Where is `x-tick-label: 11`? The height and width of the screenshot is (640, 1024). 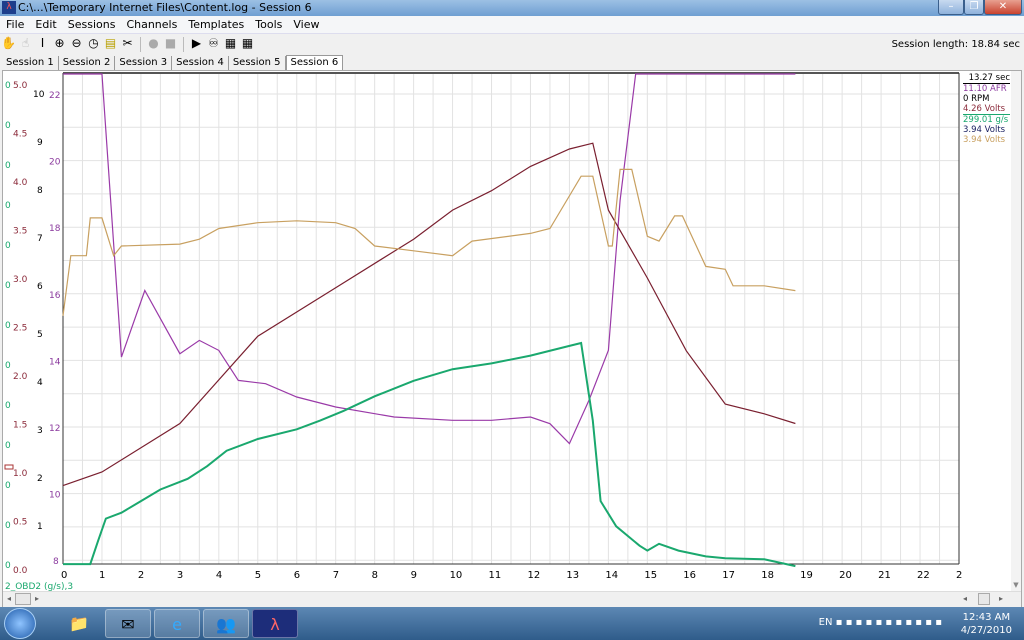 x-tick-label: 11 is located at coordinates (495, 575).